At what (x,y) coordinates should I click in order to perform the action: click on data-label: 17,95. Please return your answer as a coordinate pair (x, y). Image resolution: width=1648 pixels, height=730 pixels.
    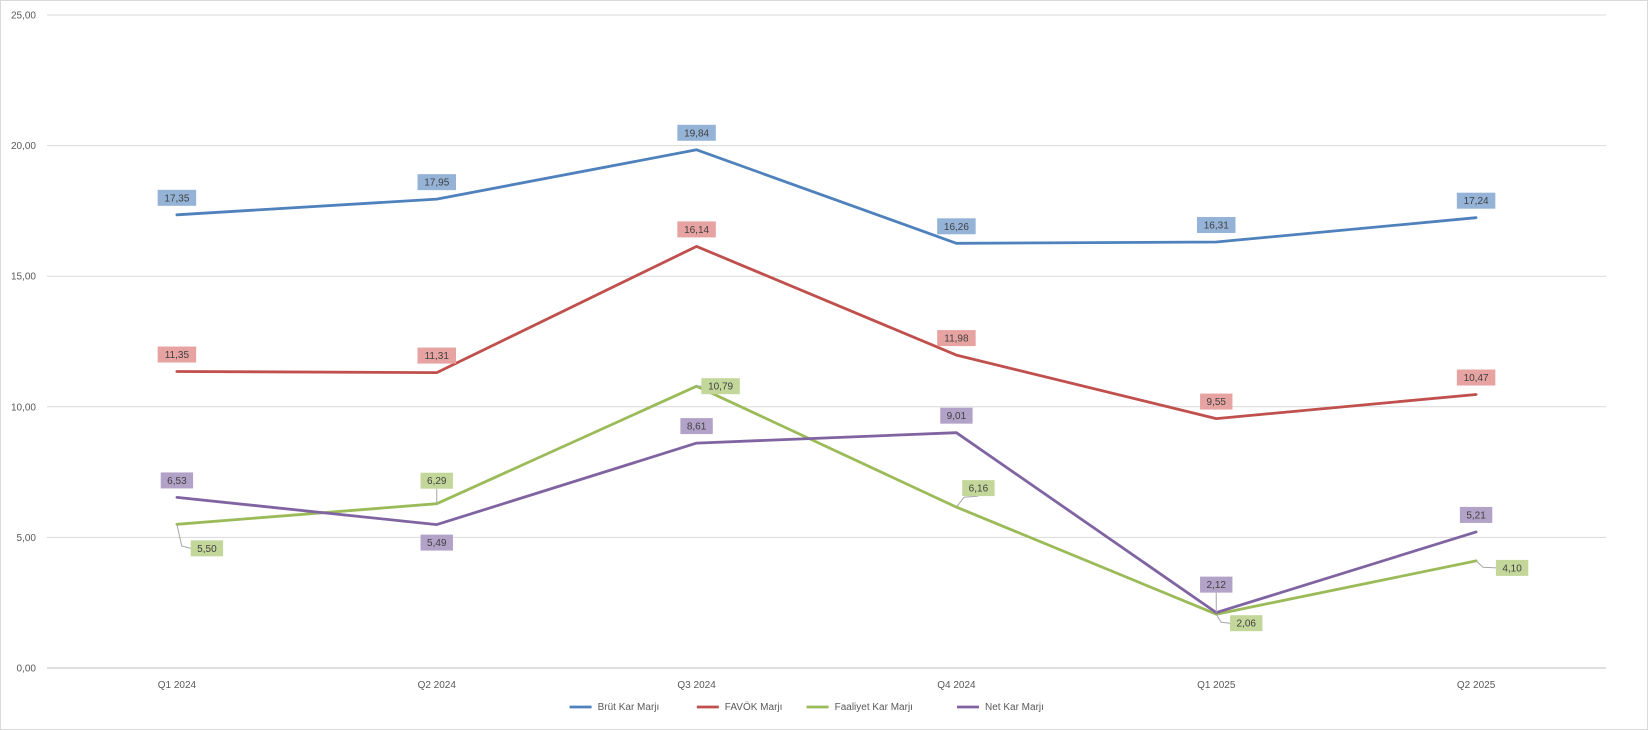
    Looking at the image, I should click on (436, 183).